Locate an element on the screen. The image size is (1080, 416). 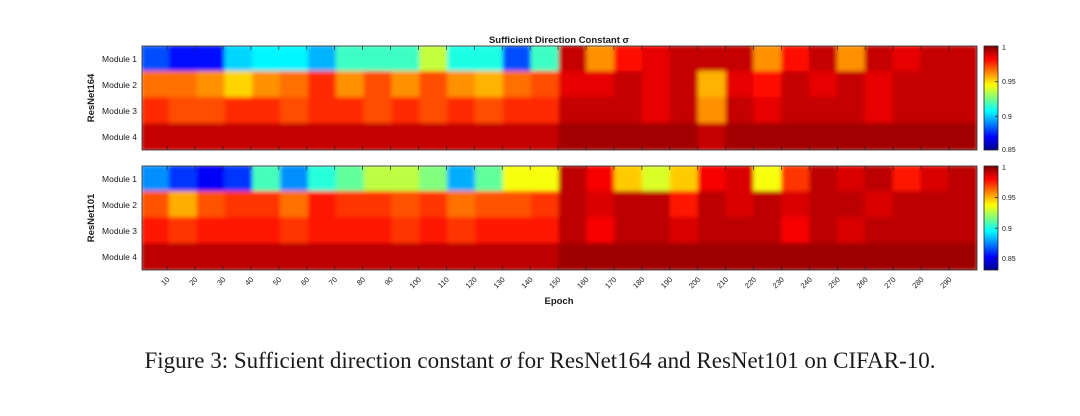
row-label-module-2: Module 2 is located at coordinates (119, 205).